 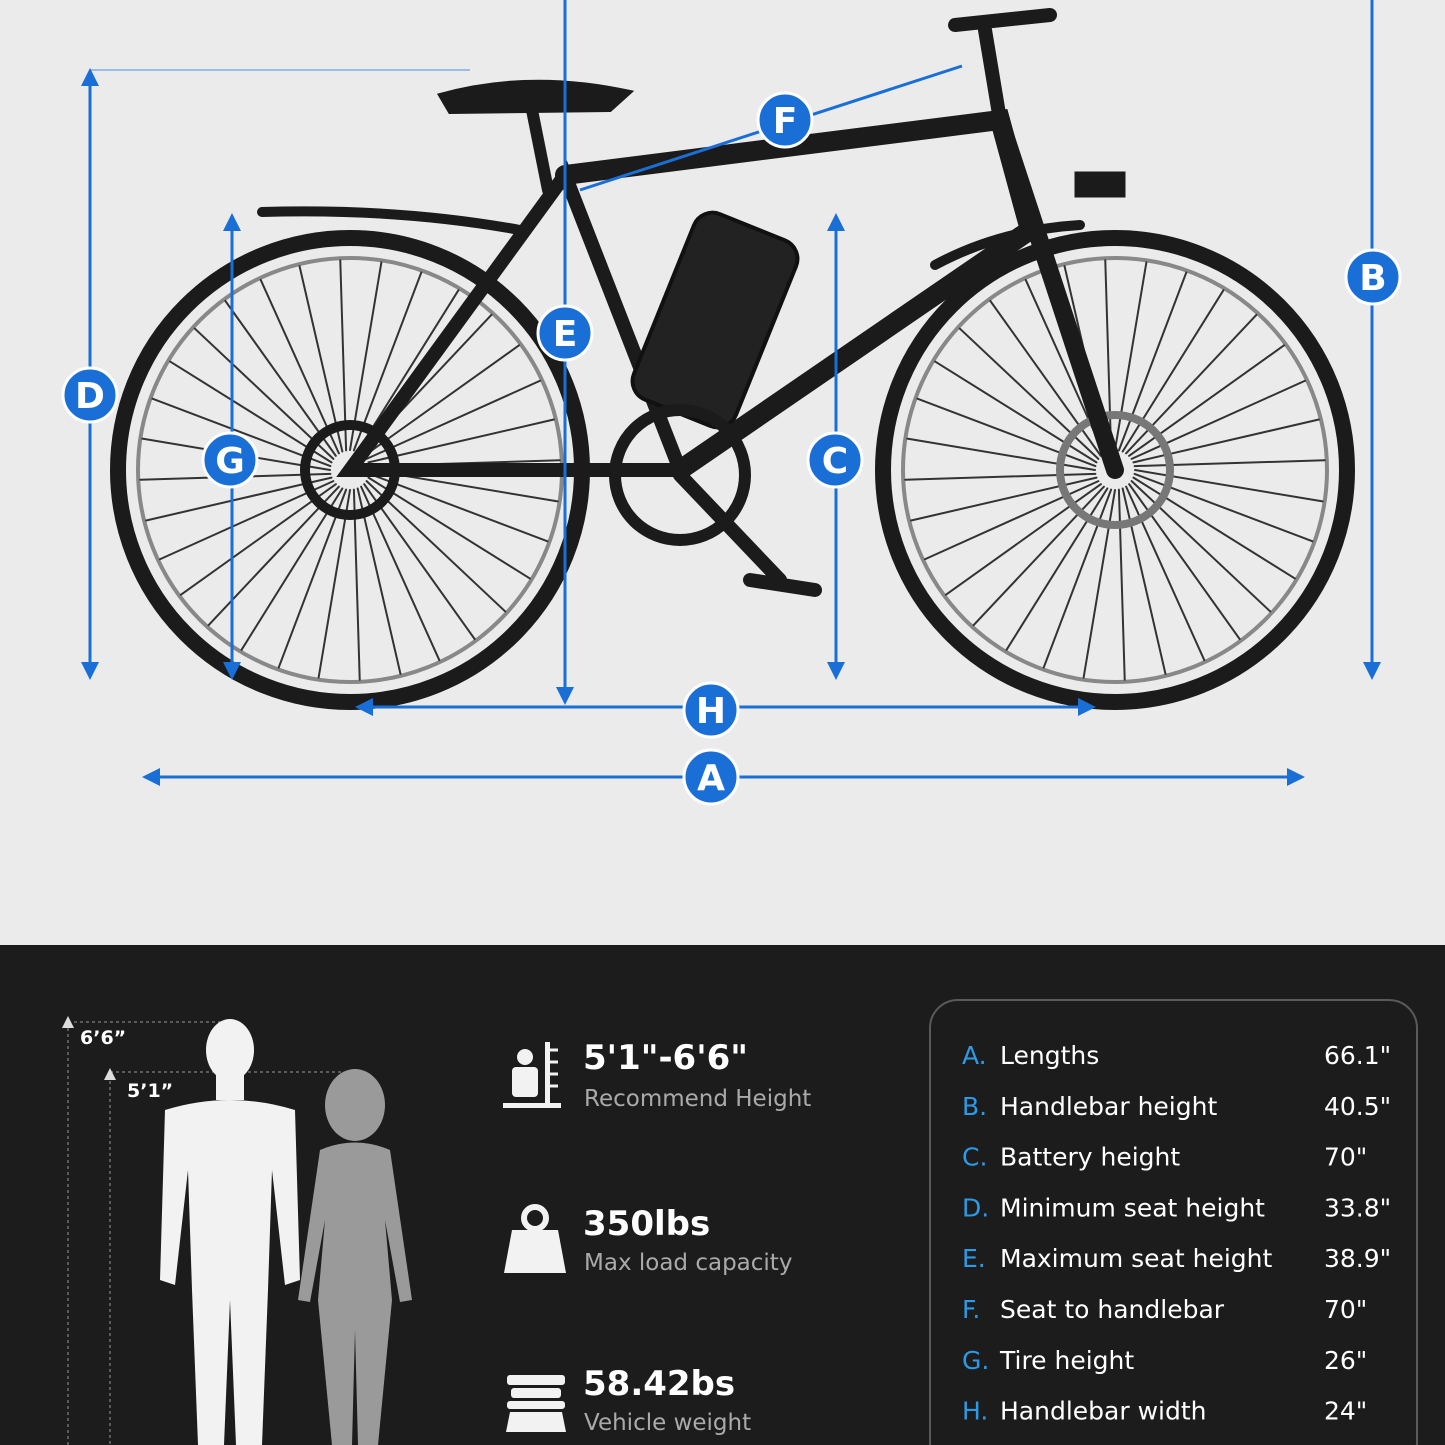 I want to click on spec-value: 38.9", so click(x=1357, y=1258).